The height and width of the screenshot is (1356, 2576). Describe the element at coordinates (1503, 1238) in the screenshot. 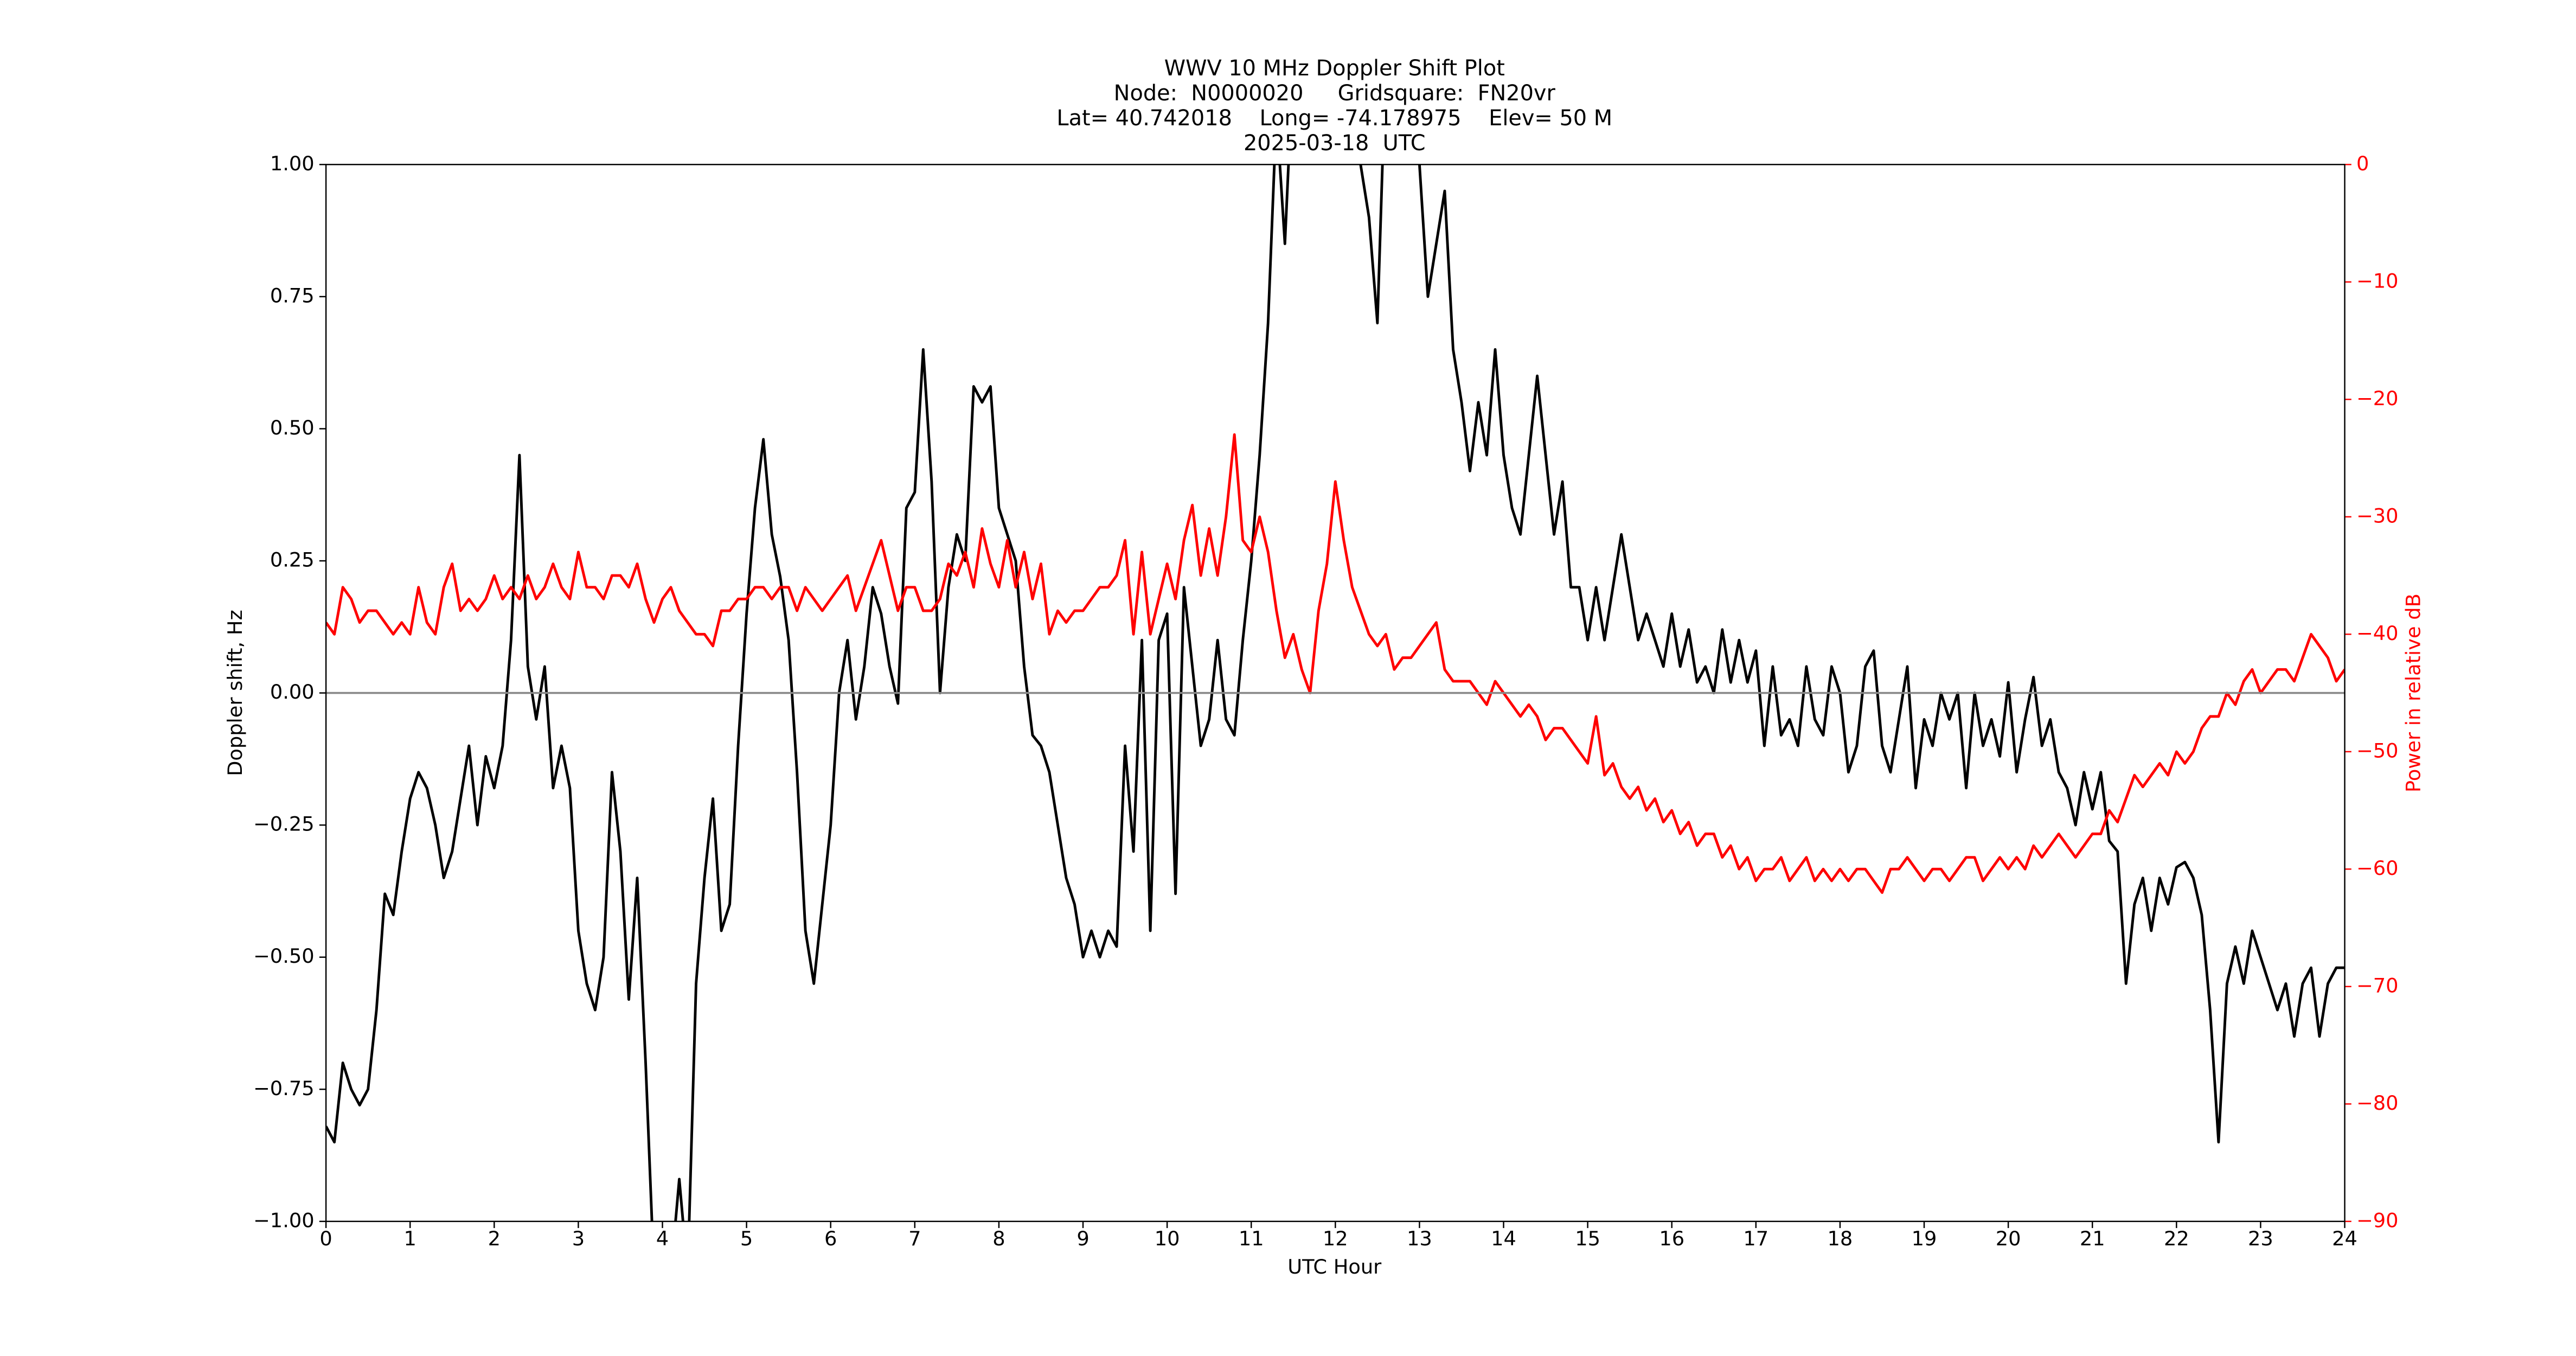

I see `x-tick-label: 14` at that location.